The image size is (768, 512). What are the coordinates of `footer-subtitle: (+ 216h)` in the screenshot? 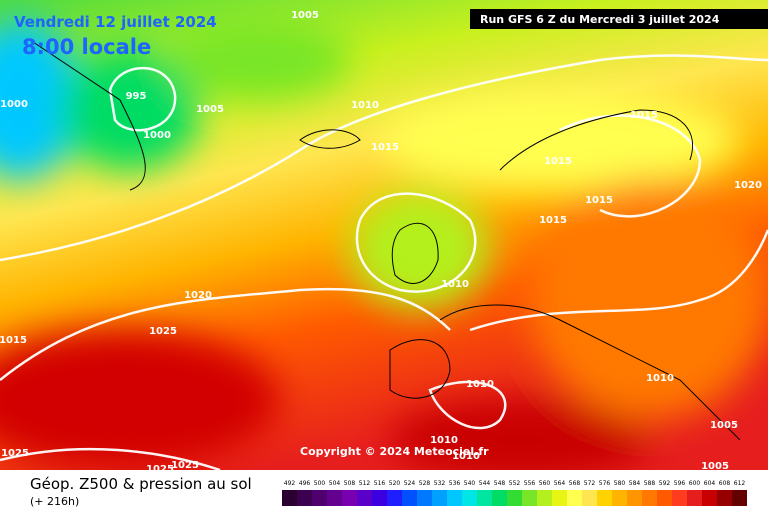 It's located at (54, 501).